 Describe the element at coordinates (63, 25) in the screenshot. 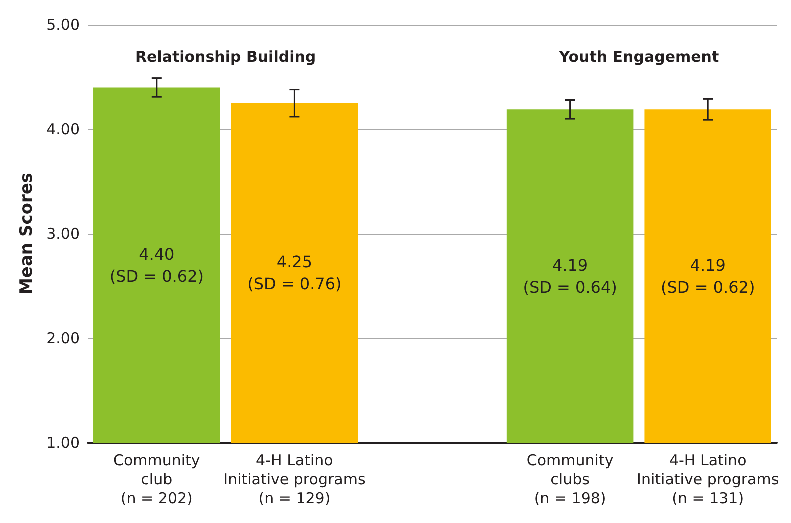

I see `y-tick-label: 5.00` at that location.